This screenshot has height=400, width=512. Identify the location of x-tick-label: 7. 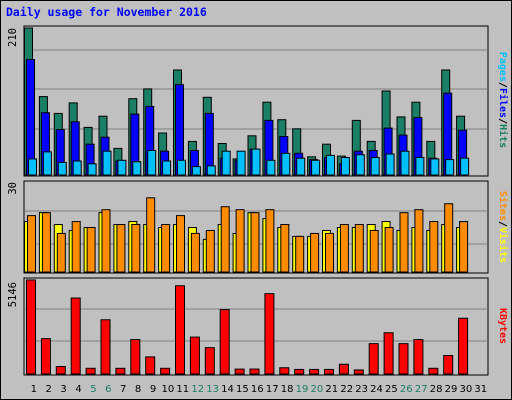
(123, 389).